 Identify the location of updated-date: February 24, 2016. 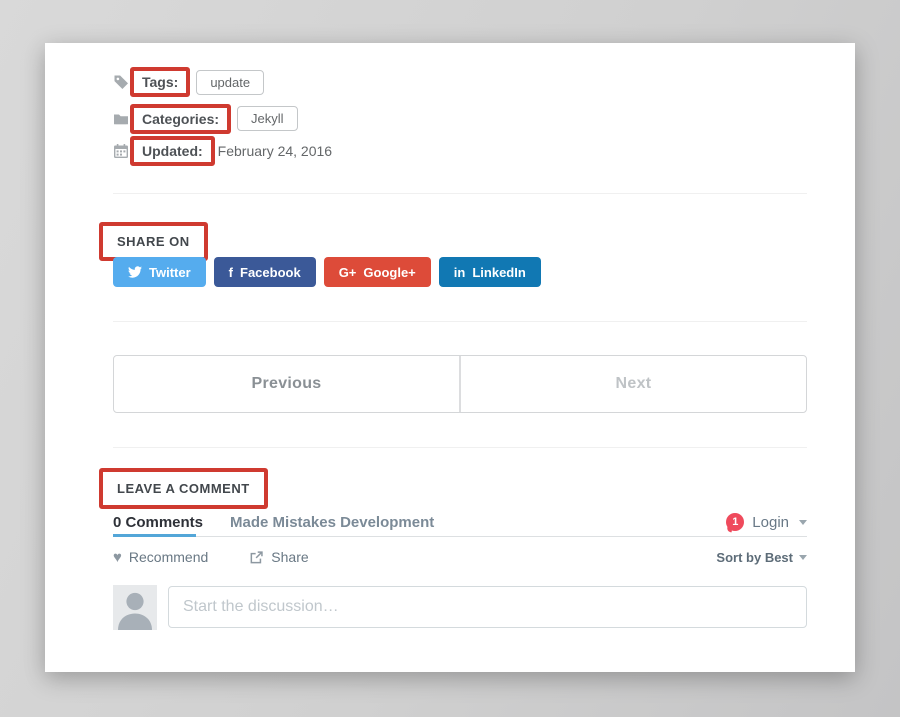
(275, 151).